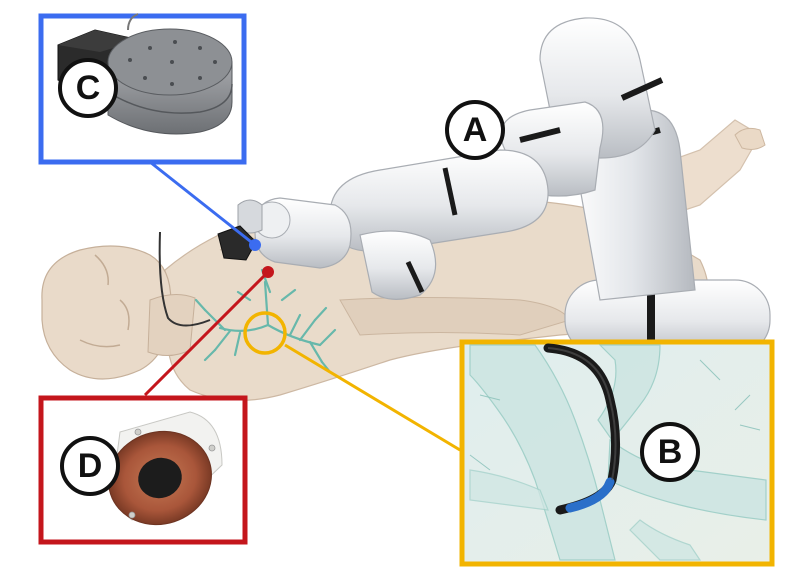  Describe the element at coordinates (750, 138) in the screenshot. I see `patient-hand` at that location.